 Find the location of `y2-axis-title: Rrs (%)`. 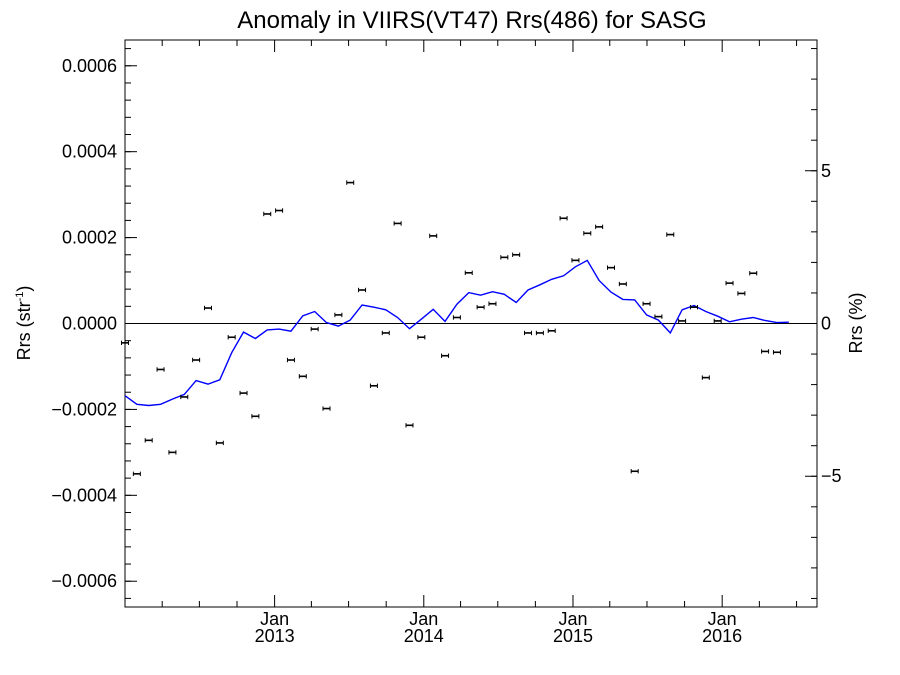

y2-axis-title: Rrs (%) is located at coordinates (856, 323).